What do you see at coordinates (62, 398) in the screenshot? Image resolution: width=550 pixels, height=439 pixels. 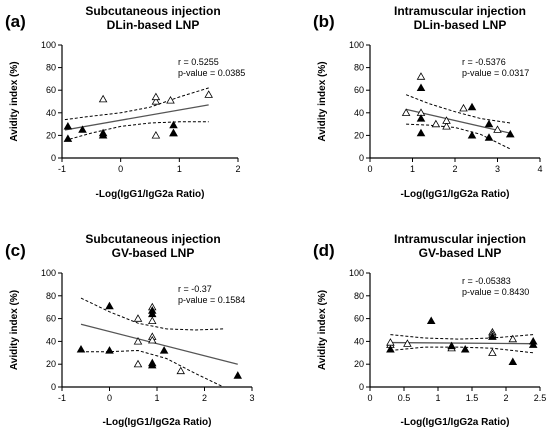 I see `x-tick-label: -1` at bounding box center [62, 398].